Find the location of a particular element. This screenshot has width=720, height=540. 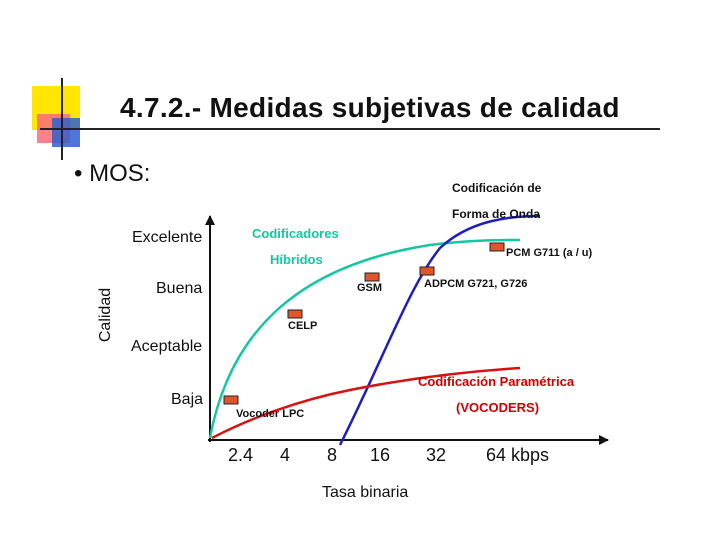

title-underline is located at coordinates (350, 129).